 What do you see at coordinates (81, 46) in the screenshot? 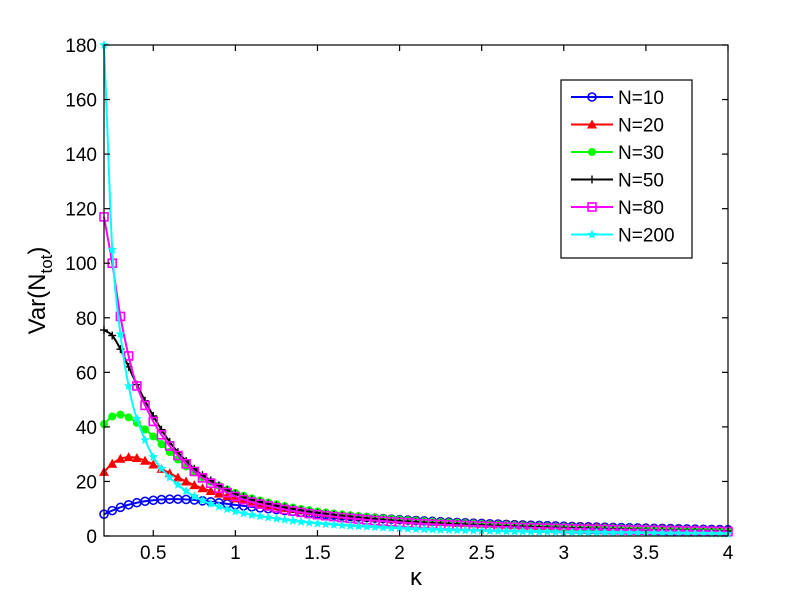
I see `y-tick-label: 180` at bounding box center [81, 46].